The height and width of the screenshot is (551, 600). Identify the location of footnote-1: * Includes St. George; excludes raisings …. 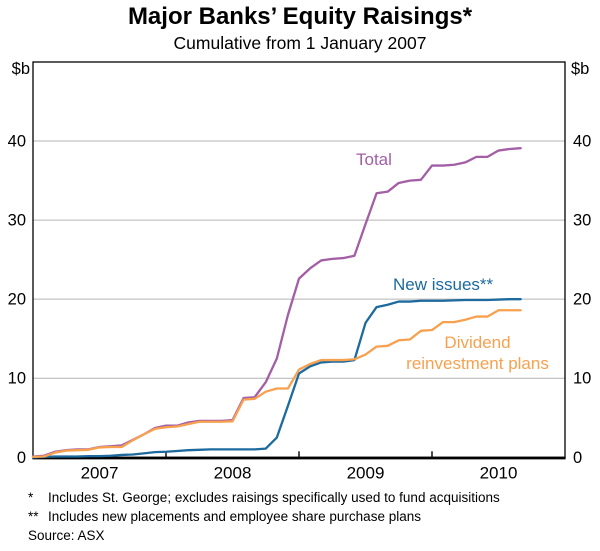
(264, 497).